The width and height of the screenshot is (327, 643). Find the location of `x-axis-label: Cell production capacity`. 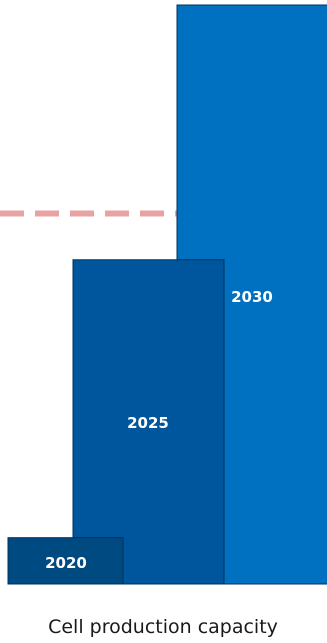

x-axis-label: Cell production capacity is located at coordinates (163, 627).